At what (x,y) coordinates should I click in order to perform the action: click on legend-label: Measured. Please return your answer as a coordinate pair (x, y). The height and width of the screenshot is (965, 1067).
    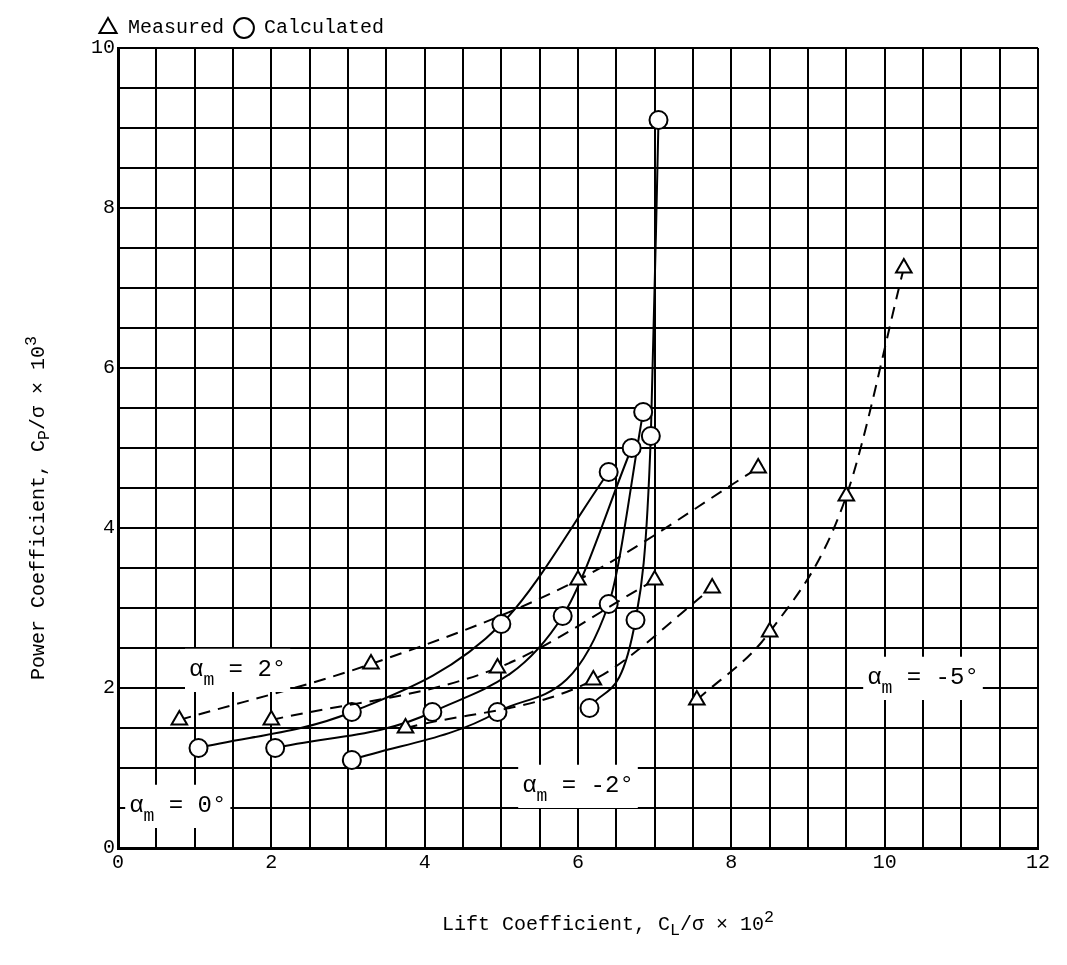
    Looking at the image, I should click on (176, 28).